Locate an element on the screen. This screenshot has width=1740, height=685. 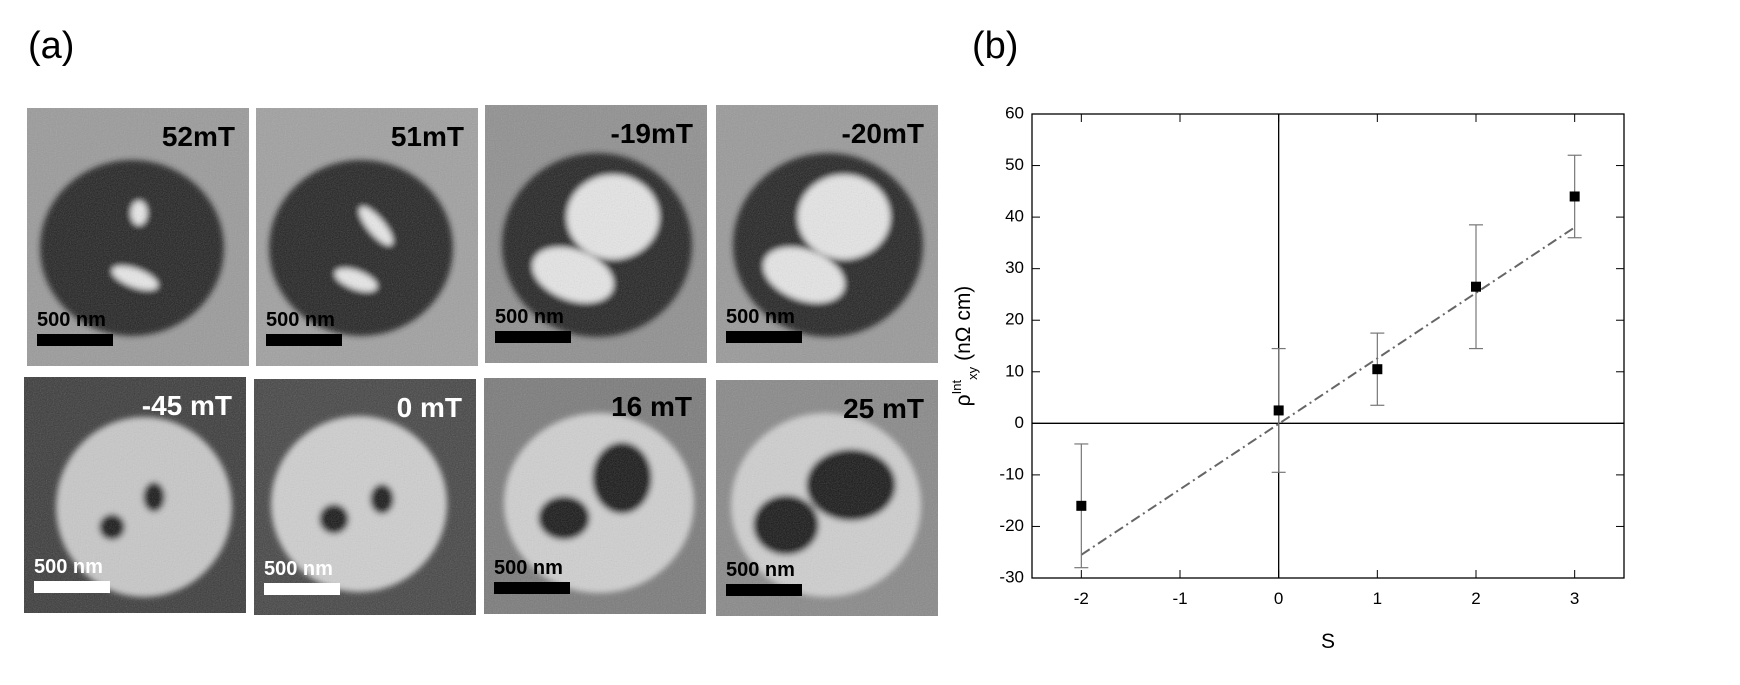
field-label: -45 mT is located at coordinates (187, 405).